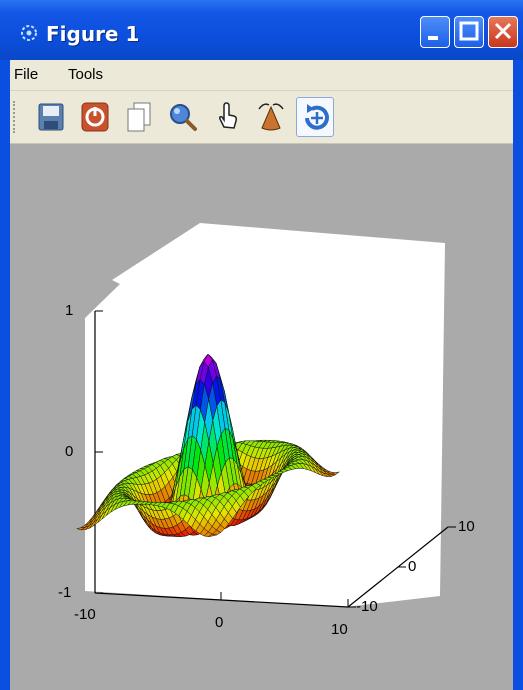 The width and height of the screenshot is (523, 690). What do you see at coordinates (26, 74) in the screenshot?
I see `menu-file: File` at bounding box center [26, 74].